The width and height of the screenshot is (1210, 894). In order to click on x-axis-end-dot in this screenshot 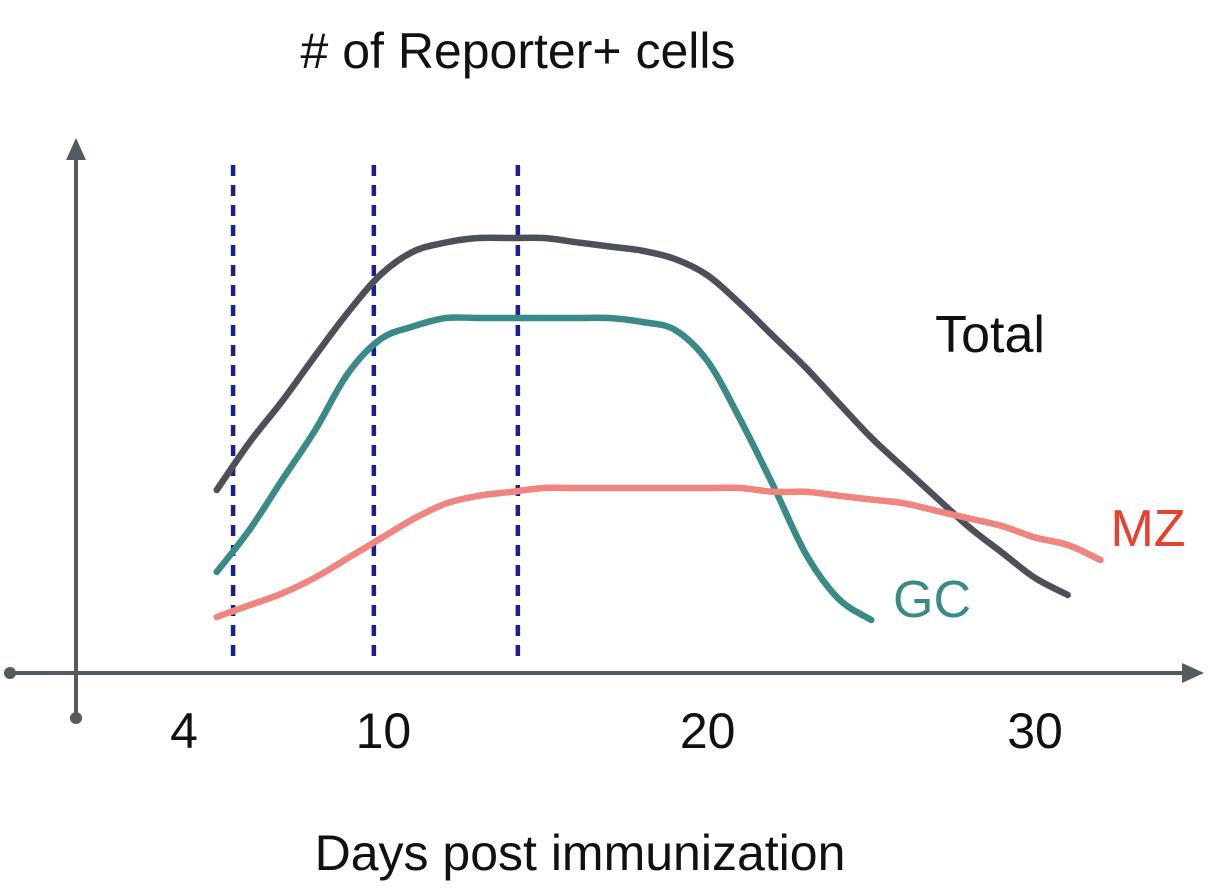, I will do `click(10, 673)`.